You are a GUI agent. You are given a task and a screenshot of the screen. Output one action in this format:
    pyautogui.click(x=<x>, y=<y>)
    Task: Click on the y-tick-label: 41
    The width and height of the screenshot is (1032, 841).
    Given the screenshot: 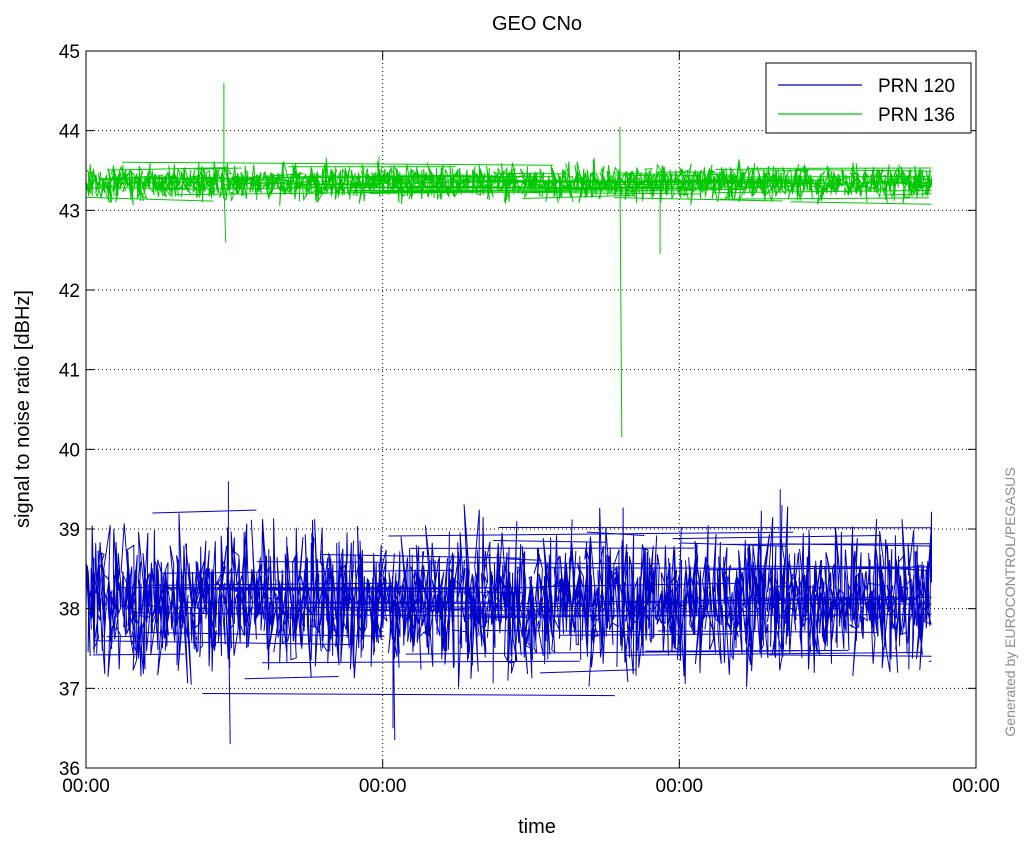 What is the action you would take?
    pyautogui.click(x=69, y=371)
    